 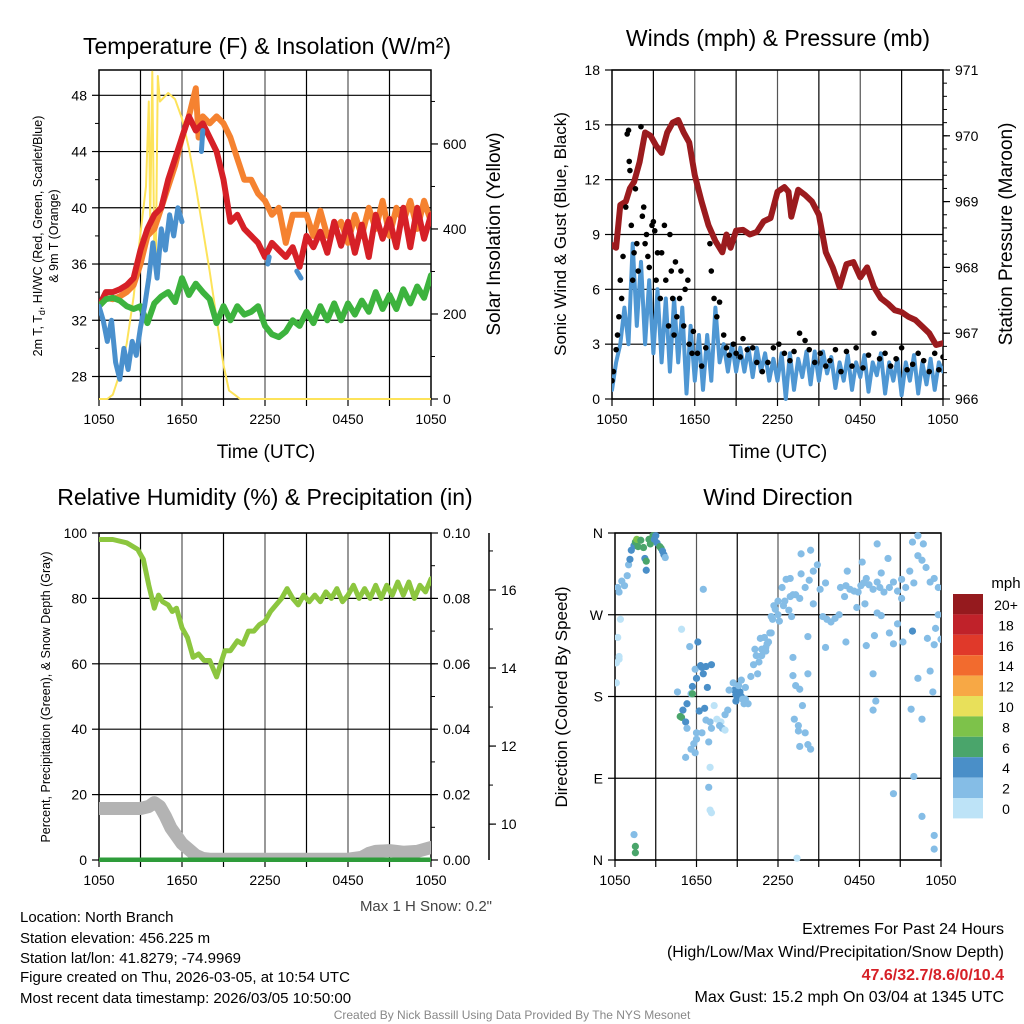 I want to click on 2m-t-line, so click(x=265, y=211).